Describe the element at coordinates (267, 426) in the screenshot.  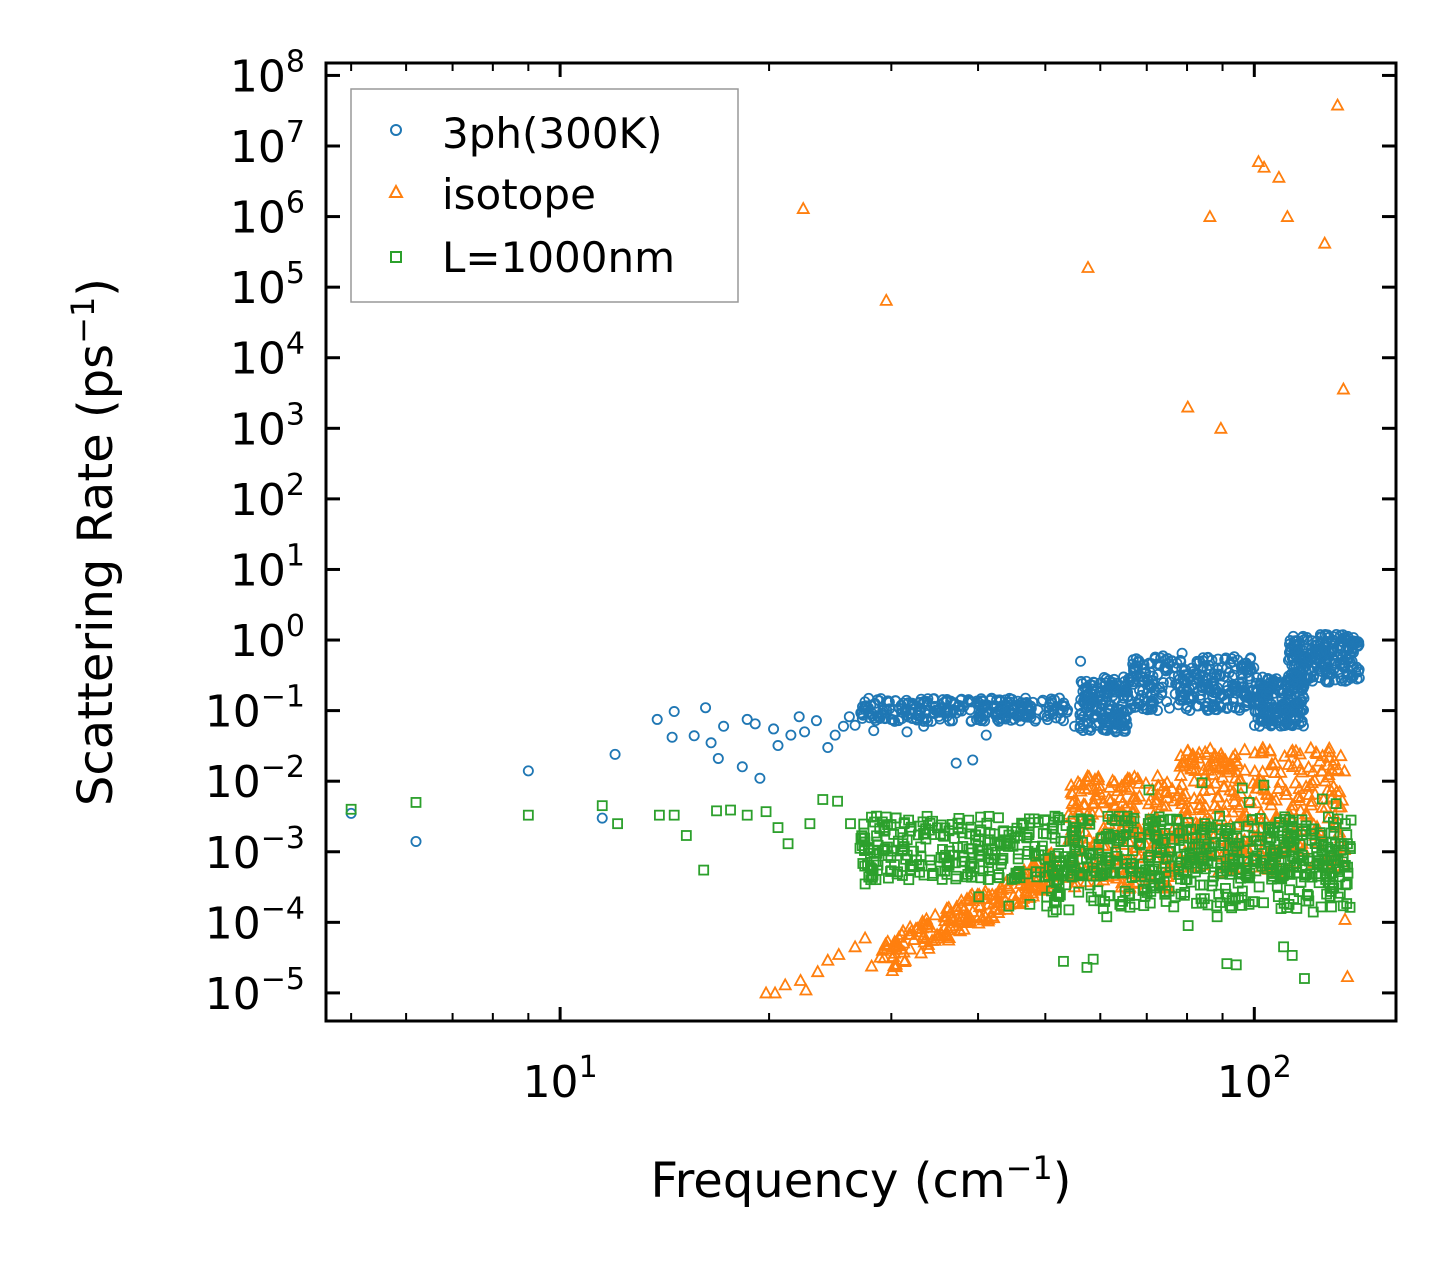
I see `y-tick-label: 10³` at that location.